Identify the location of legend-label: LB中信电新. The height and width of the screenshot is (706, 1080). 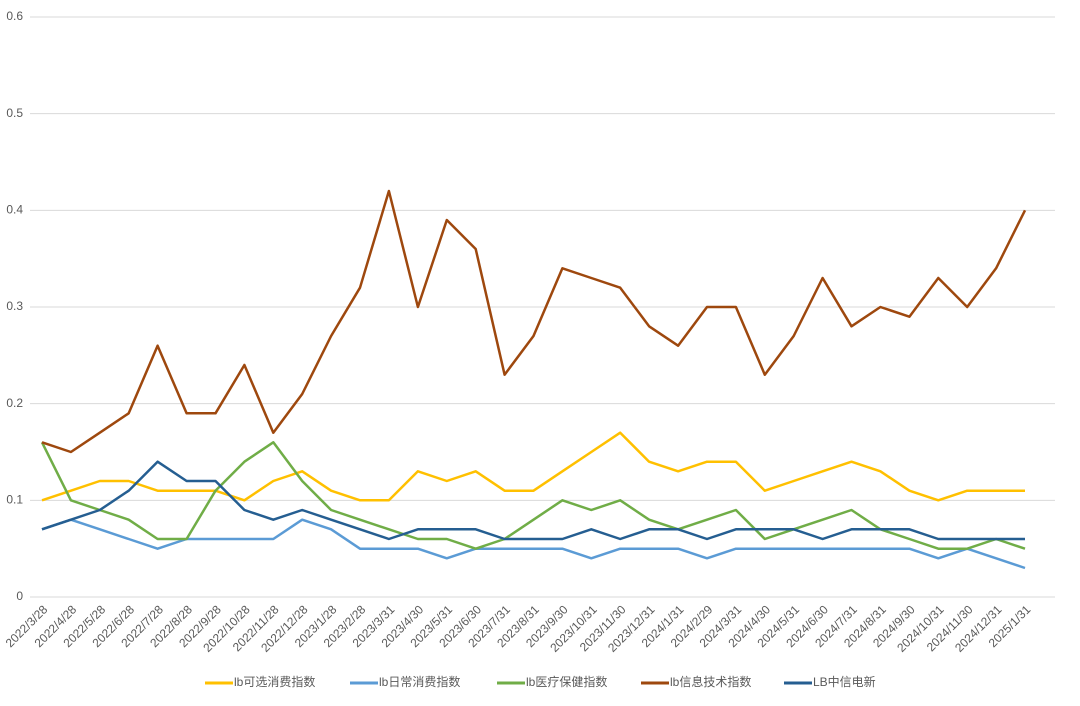
(844, 681).